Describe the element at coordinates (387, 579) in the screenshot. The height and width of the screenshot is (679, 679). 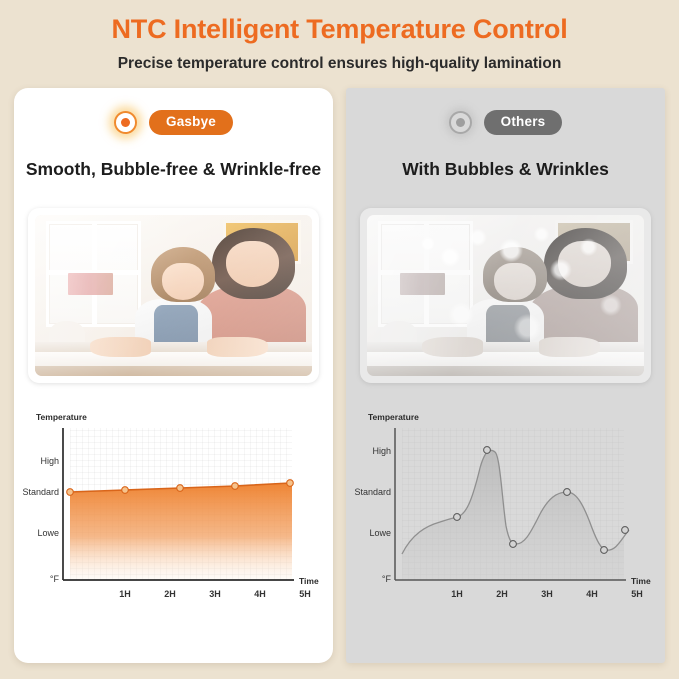
I see `chart-others-ytick-unit: °F` at that location.